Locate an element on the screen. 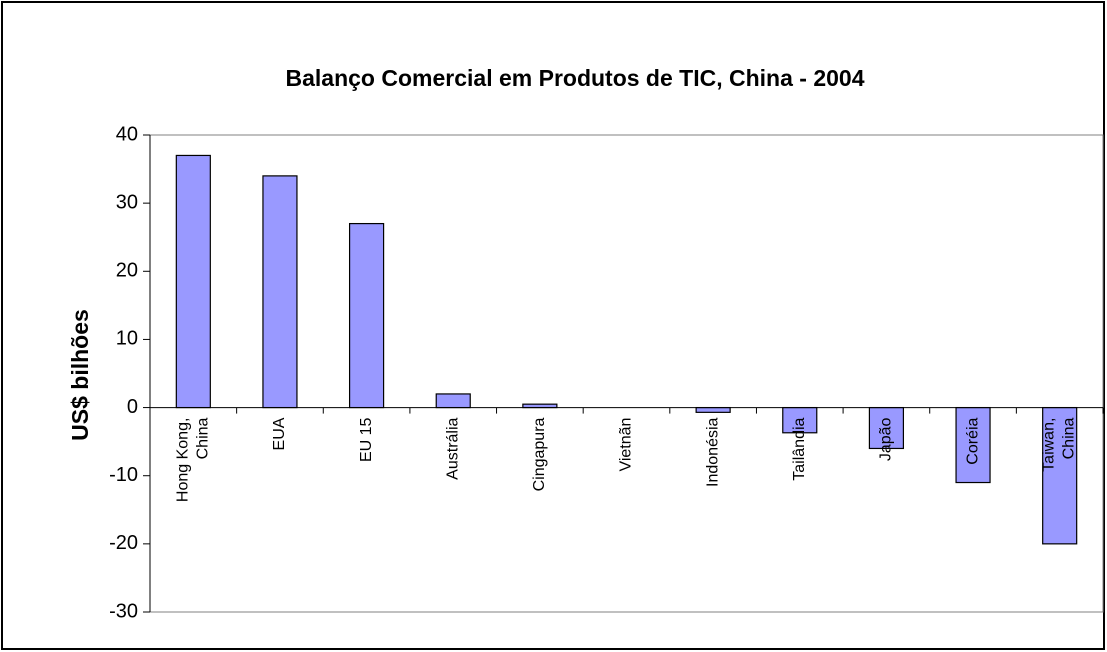 The height and width of the screenshot is (652, 1107). x-tick-label: Vietnãn is located at coordinates (626, 445).